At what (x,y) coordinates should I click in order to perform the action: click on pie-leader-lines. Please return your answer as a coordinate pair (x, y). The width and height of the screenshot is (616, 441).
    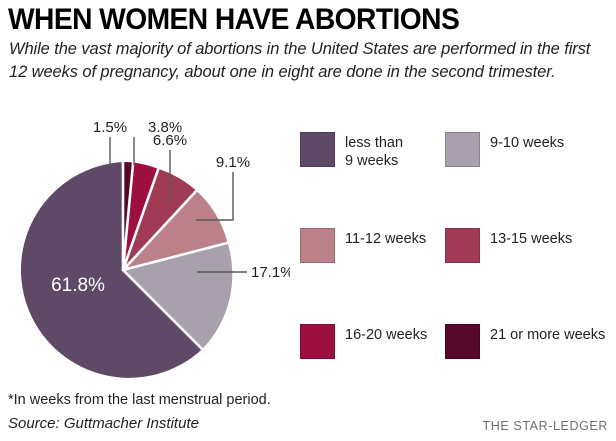
    Looking at the image, I should click on (178, 205).